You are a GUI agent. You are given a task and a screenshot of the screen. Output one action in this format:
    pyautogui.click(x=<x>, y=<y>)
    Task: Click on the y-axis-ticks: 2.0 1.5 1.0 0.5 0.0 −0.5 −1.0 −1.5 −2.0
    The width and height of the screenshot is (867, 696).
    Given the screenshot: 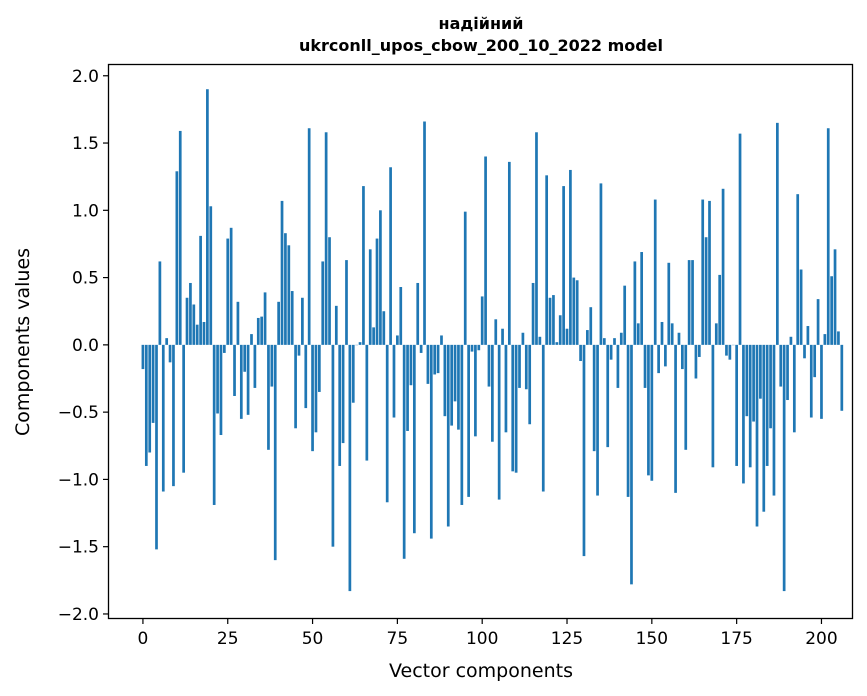 What is the action you would take?
    pyautogui.click(x=83, y=346)
    